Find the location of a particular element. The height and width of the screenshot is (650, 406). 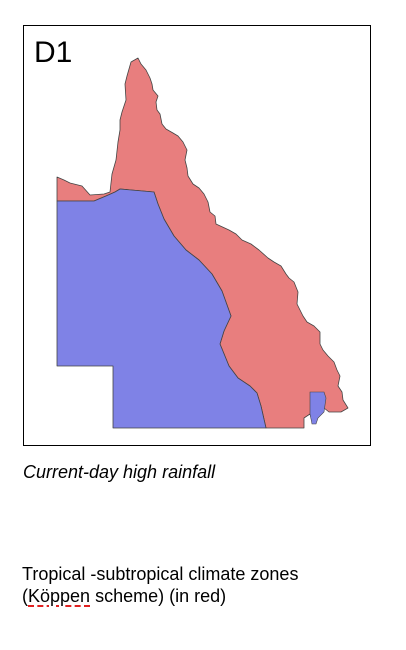

note-open-paren: ( is located at coordinates (25, 596).